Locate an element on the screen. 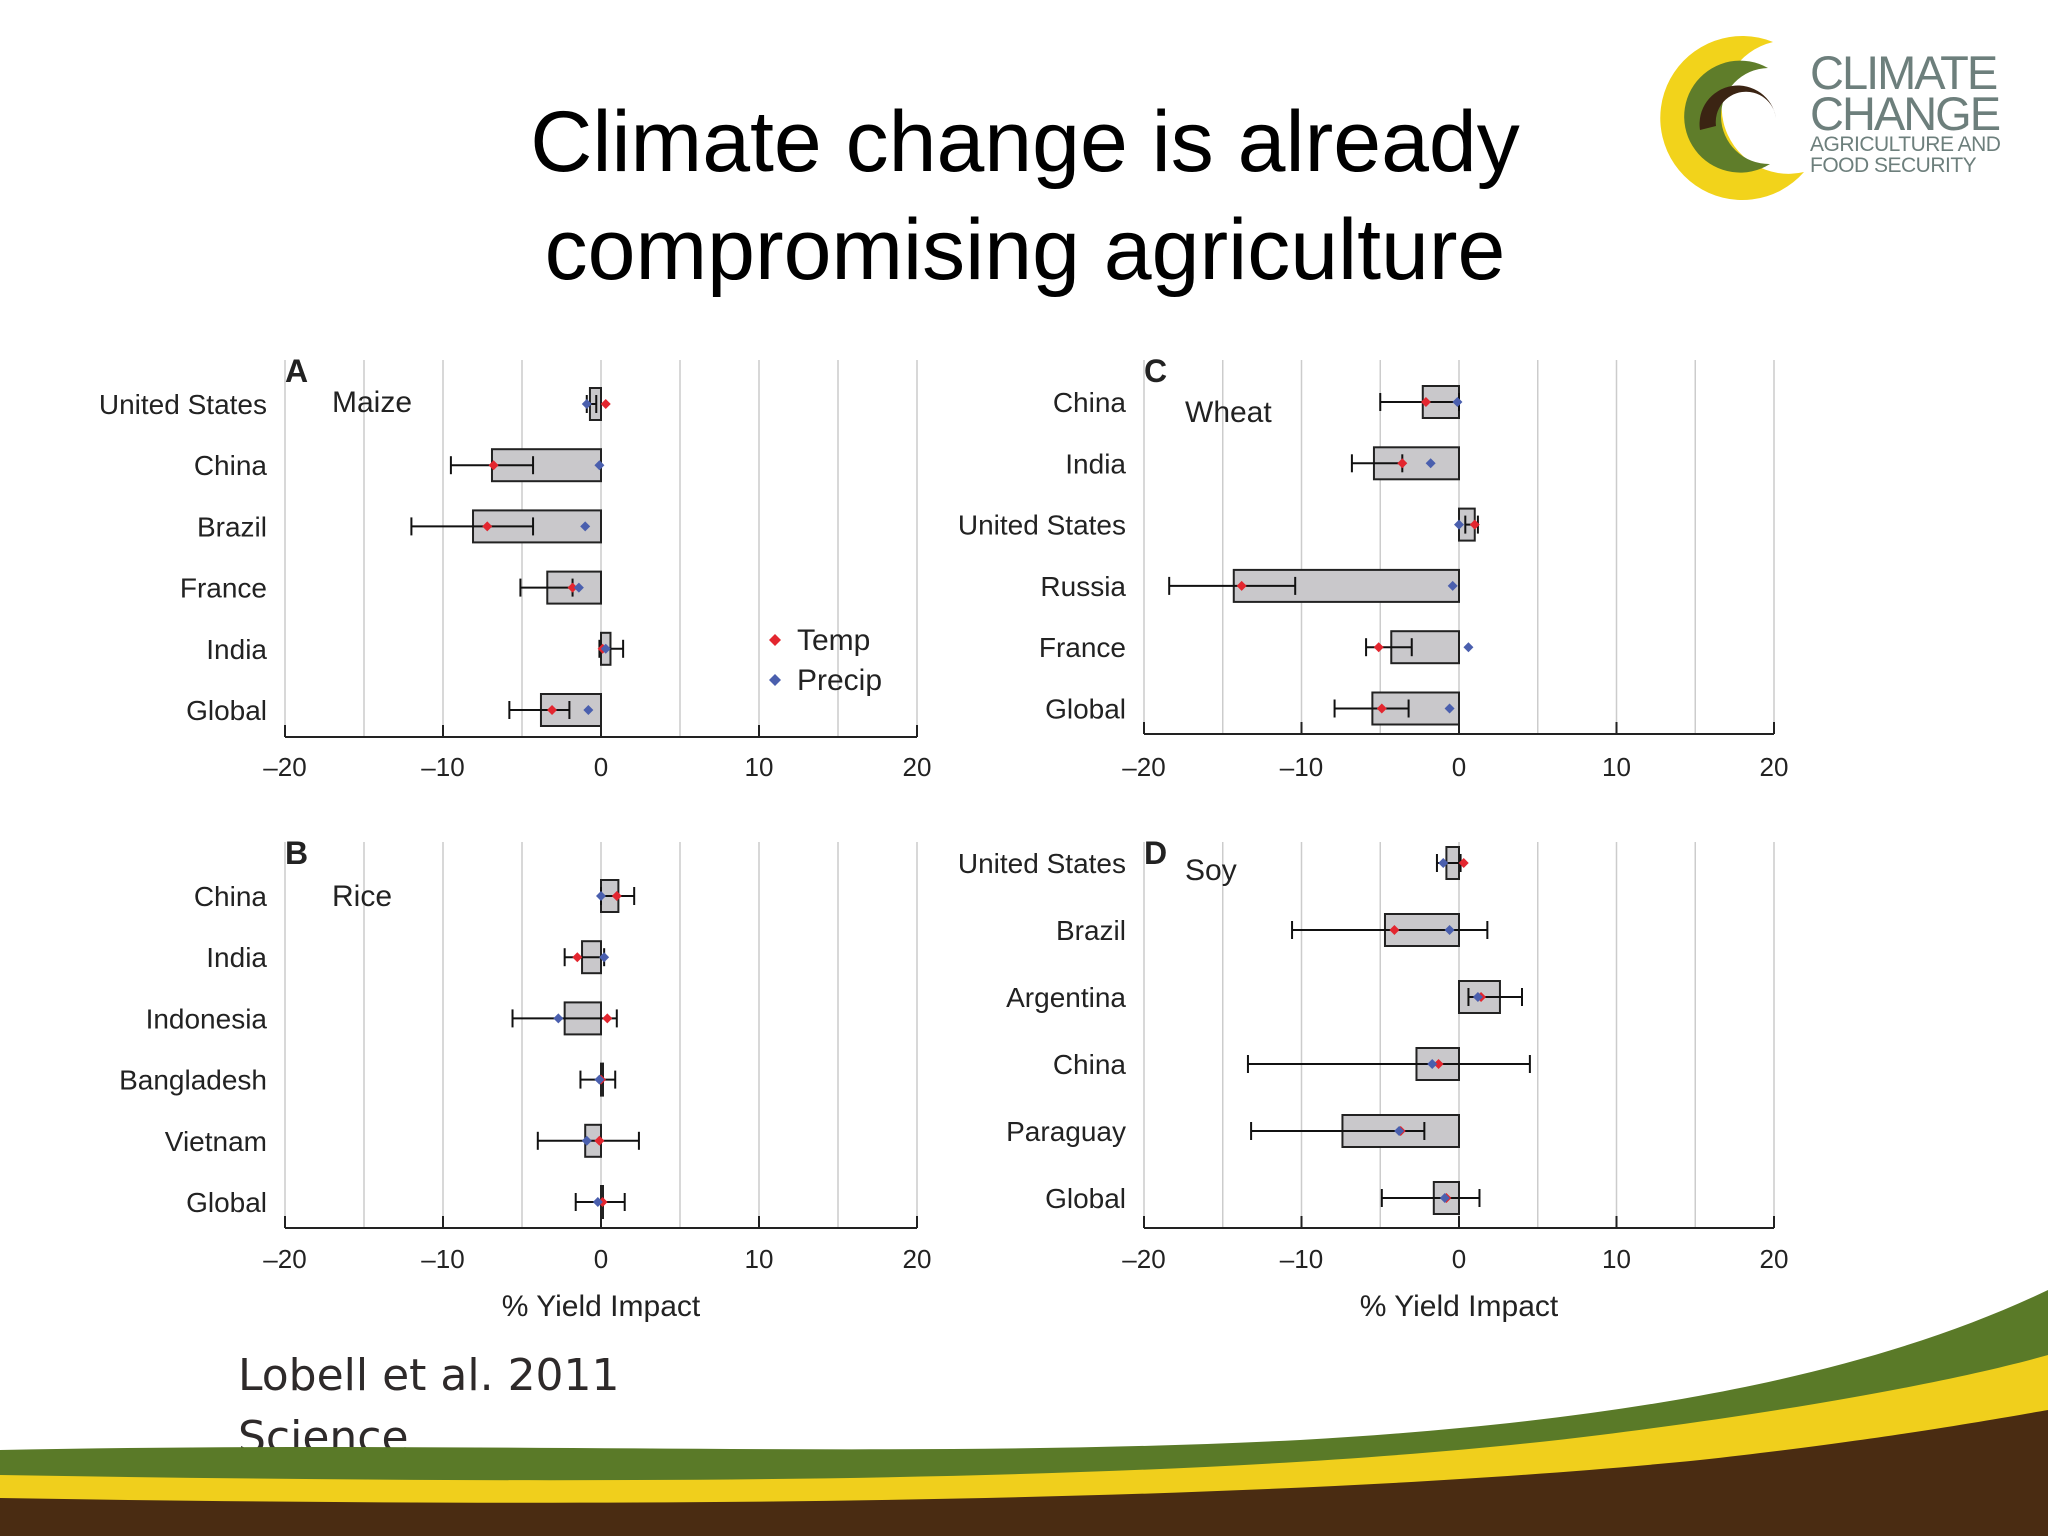 The height and width of the screenshot is (1536, 2048). panel-c-category-label: Russia is located at coordinates (1083, 586).